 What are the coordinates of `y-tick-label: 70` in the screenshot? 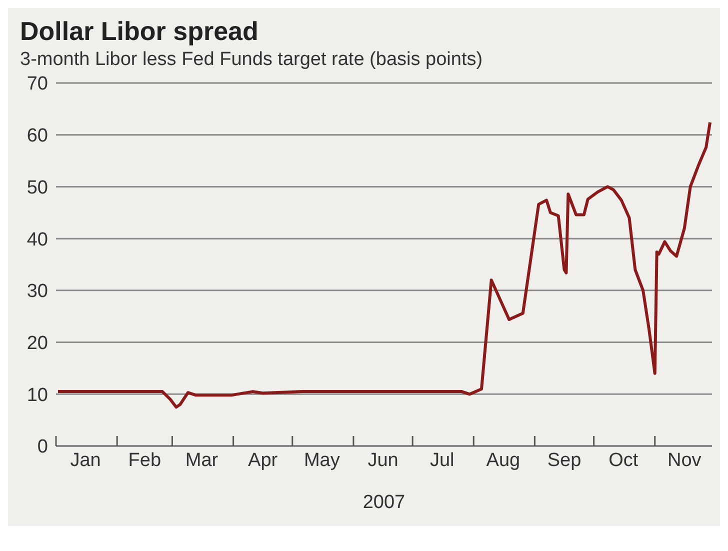 It's located at (37, 84).